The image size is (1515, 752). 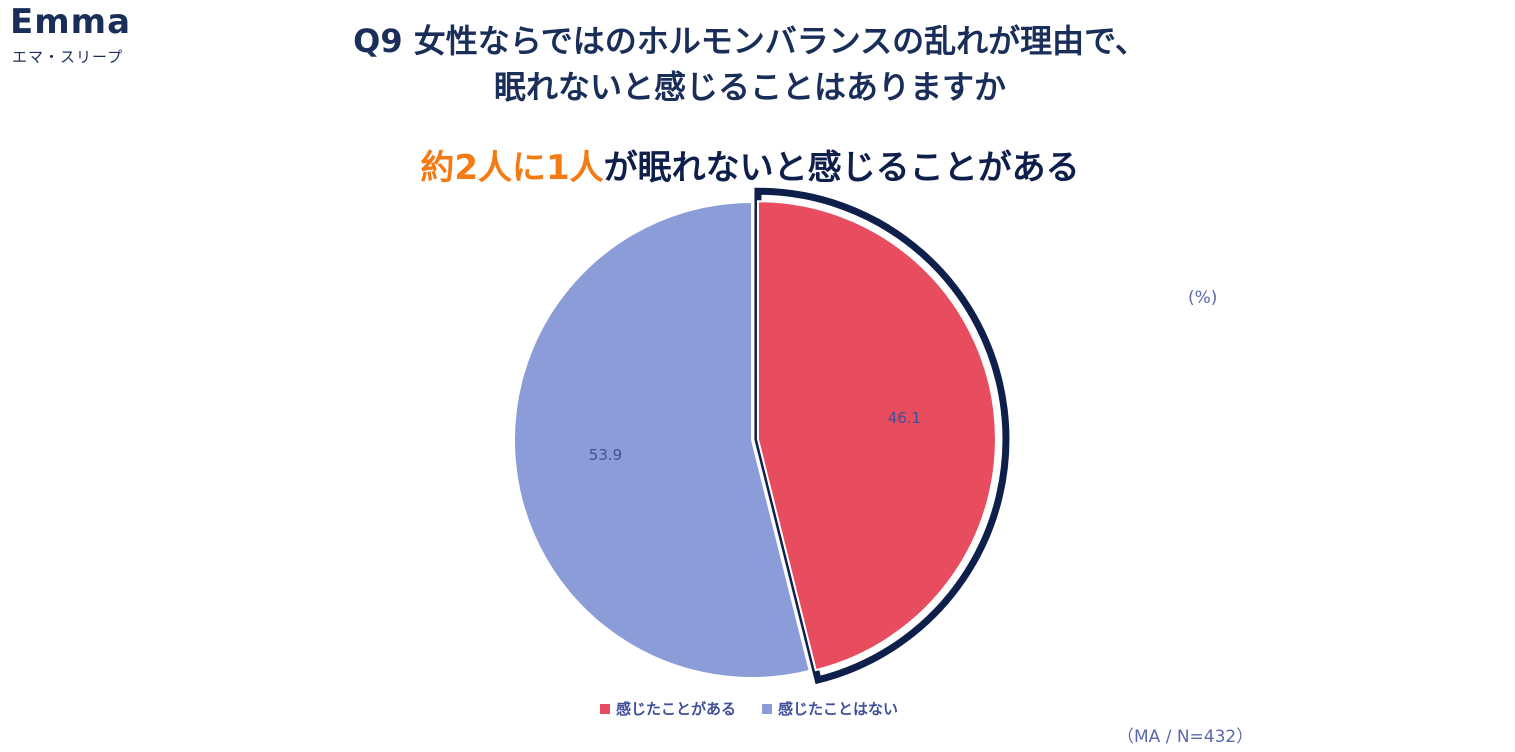 I want to click on sample-note: （MA / N=432）, so click(x=1185, y=737).